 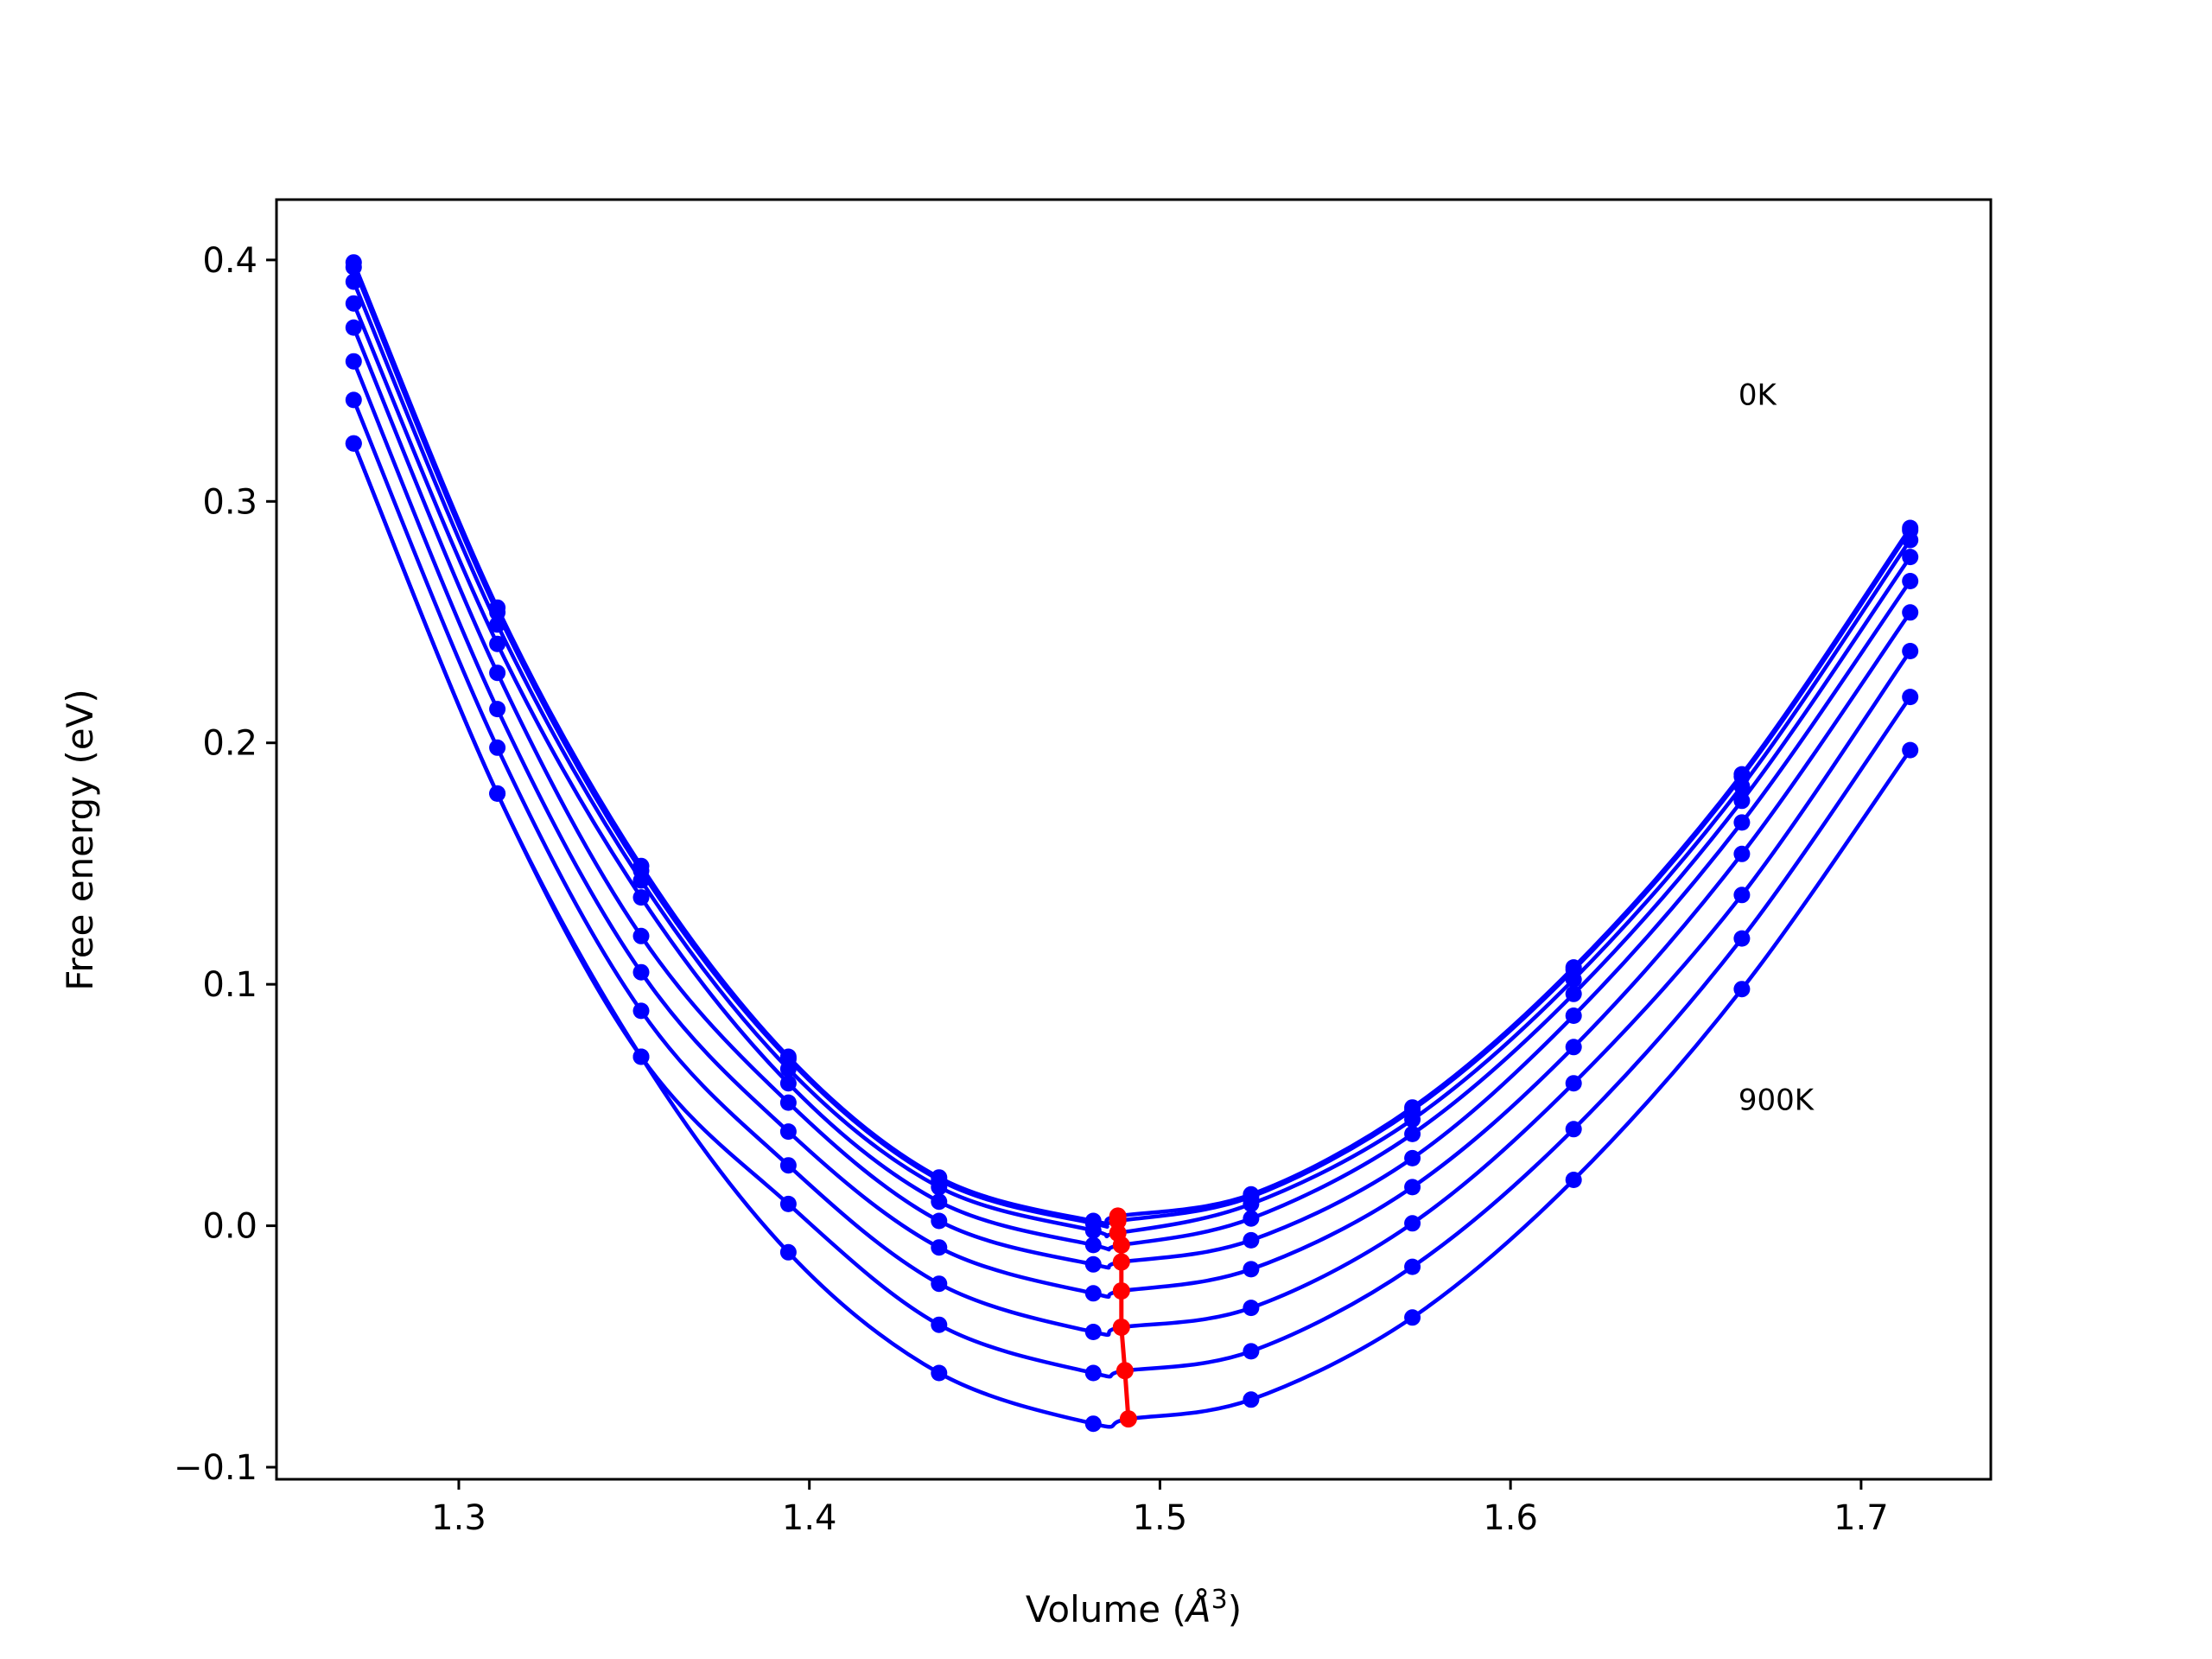 What do you see at coordinates (1758, 395) in the screenshot?
I see `annotation-0: 0K` at bounding box center [1758, 395].